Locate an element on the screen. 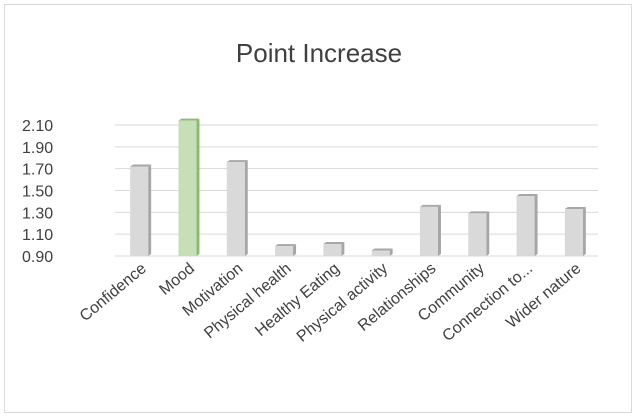 This screenshot has height=419, width=638. y-axis-ticks: 0.90 1.10 1.30 1.50 1.70 1.90 2.10 is located at coordinates (37, 192).